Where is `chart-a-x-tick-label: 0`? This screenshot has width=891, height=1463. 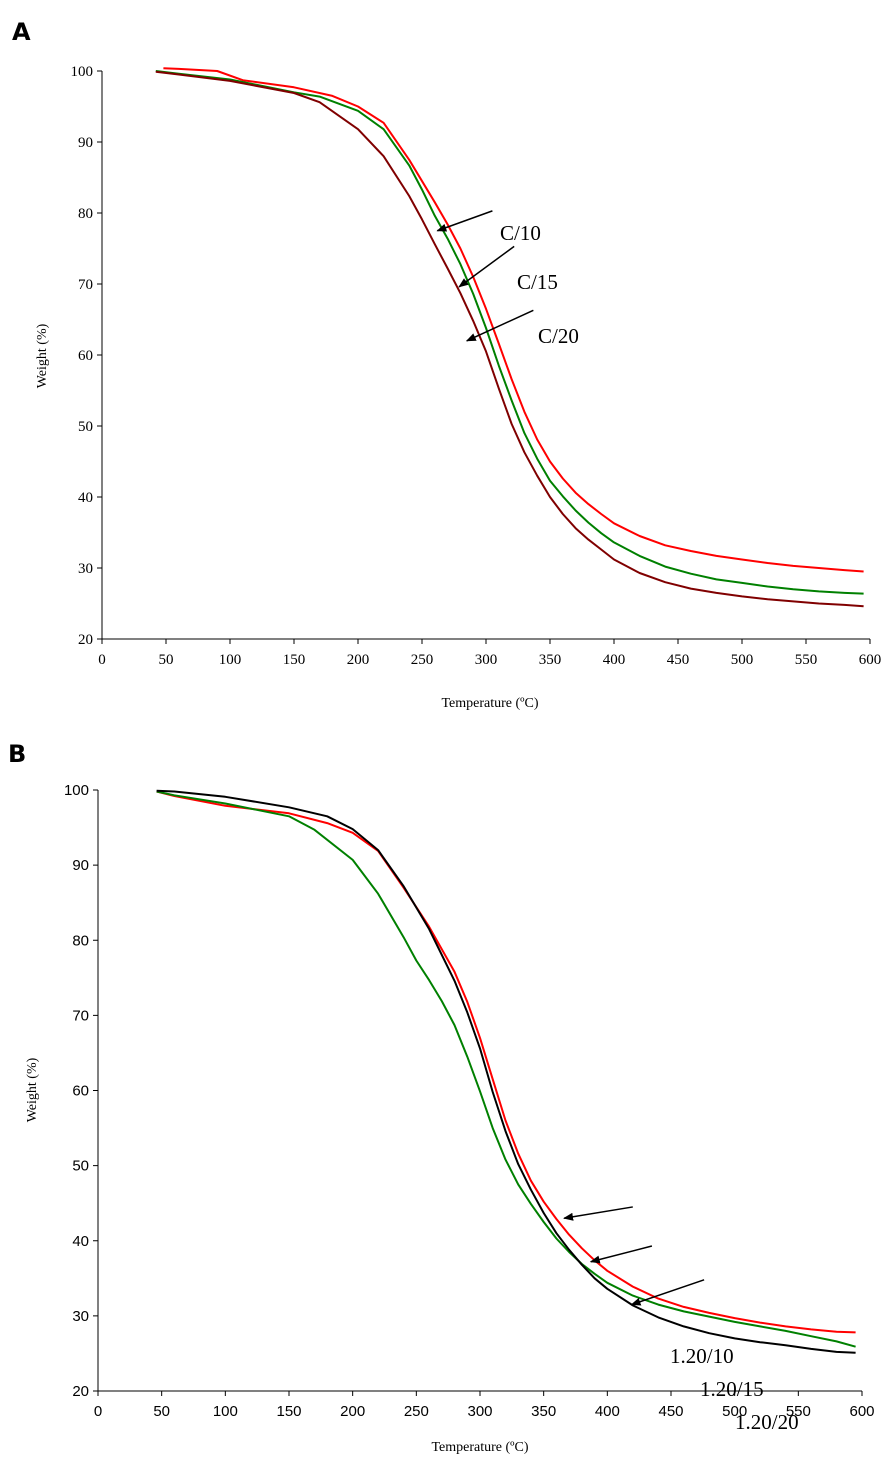 chart-a-x-tick-label: 0 is located at coordinates (102, 660).